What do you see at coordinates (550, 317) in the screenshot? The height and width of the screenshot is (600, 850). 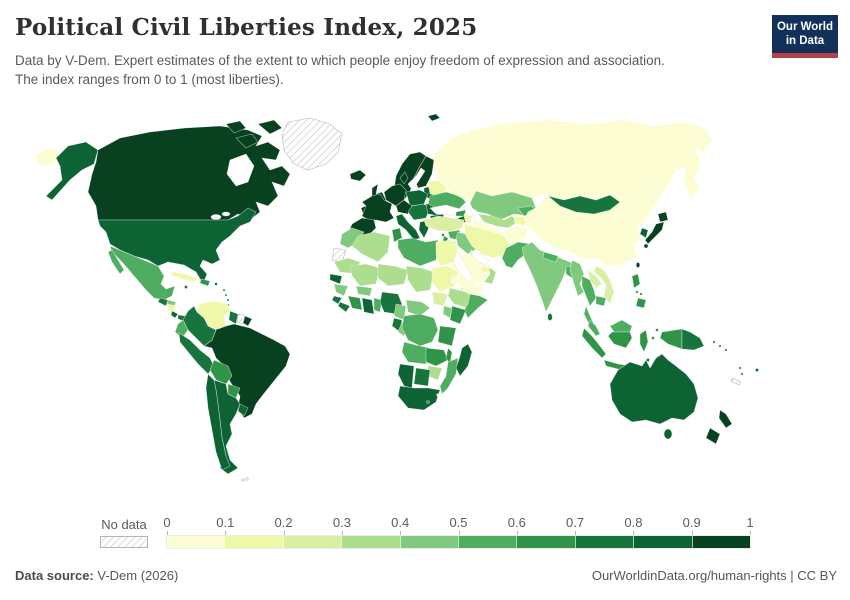 I see `country-sri-lanka` at bounding box center [550, 317].